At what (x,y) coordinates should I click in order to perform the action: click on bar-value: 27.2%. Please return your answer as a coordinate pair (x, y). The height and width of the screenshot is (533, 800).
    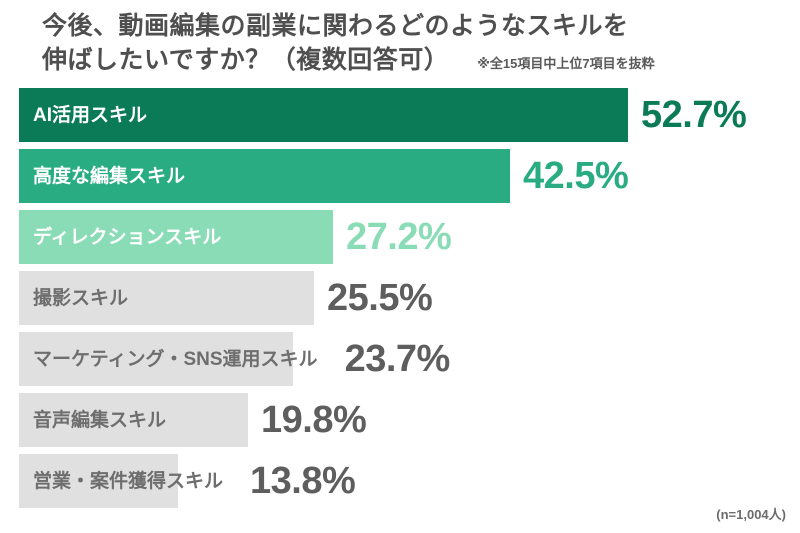
    Looking at the image, I should click on (399, 237).